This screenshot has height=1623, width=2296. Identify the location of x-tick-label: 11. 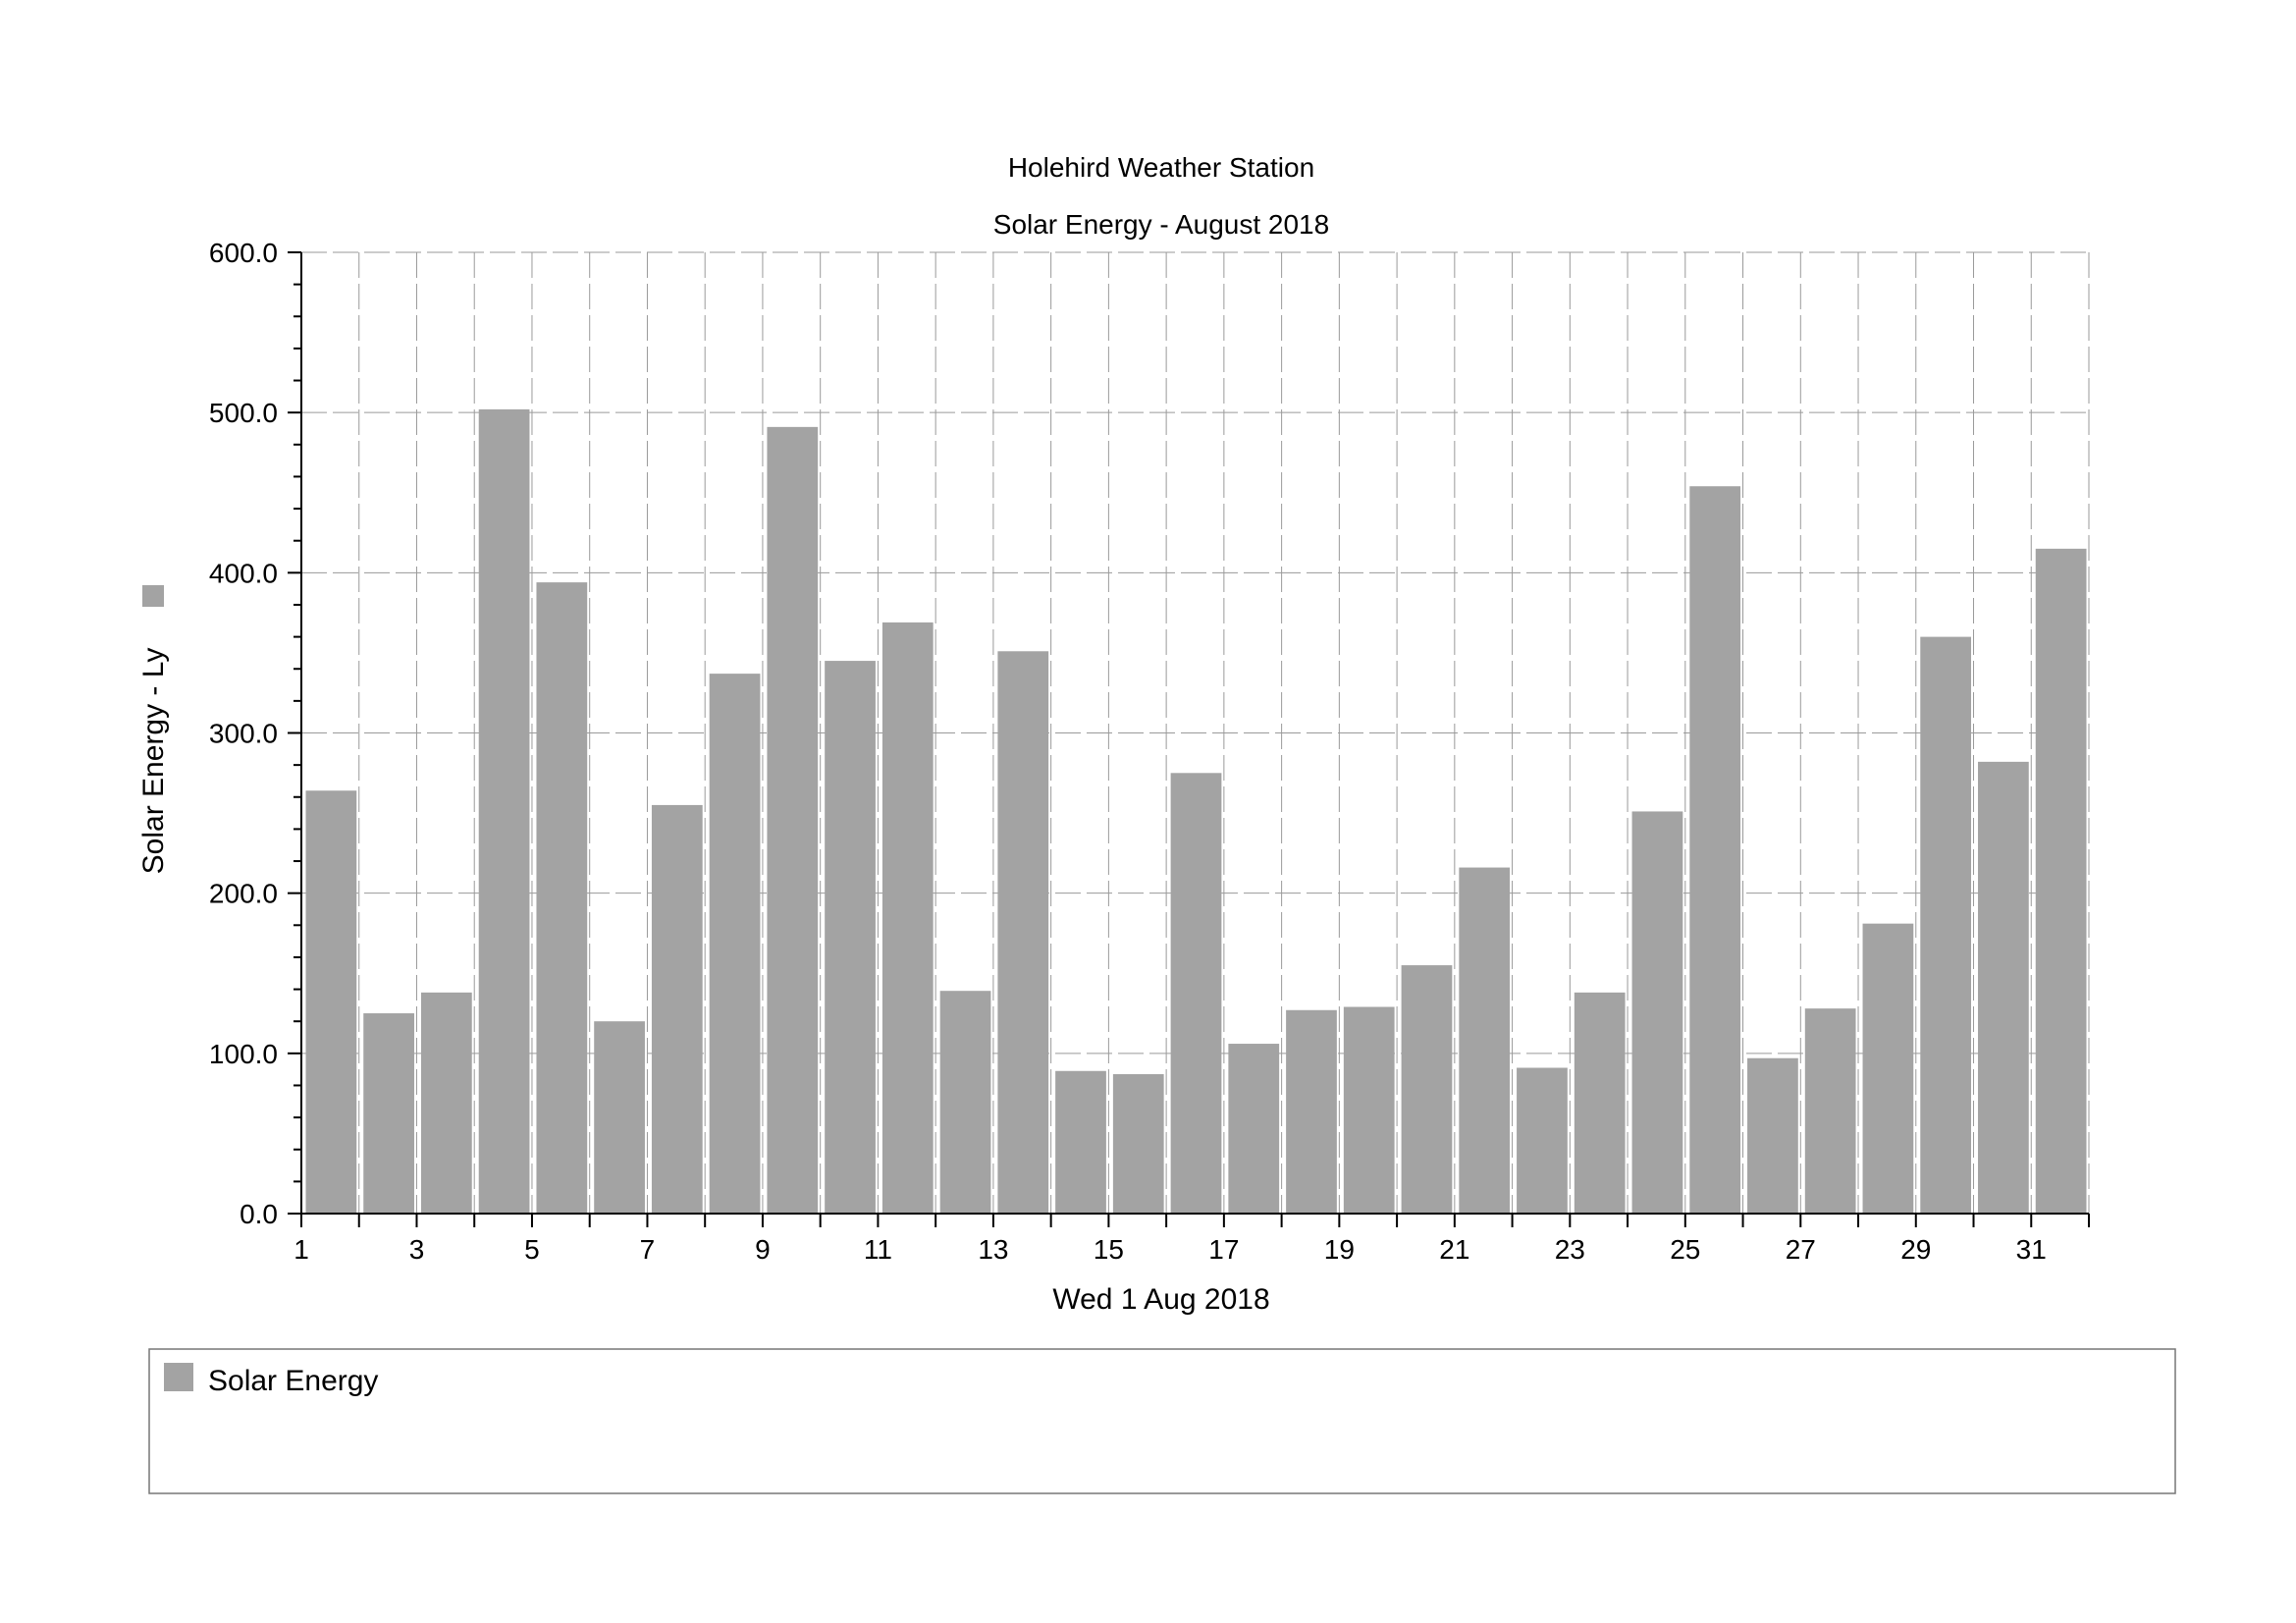
(878, 1249).